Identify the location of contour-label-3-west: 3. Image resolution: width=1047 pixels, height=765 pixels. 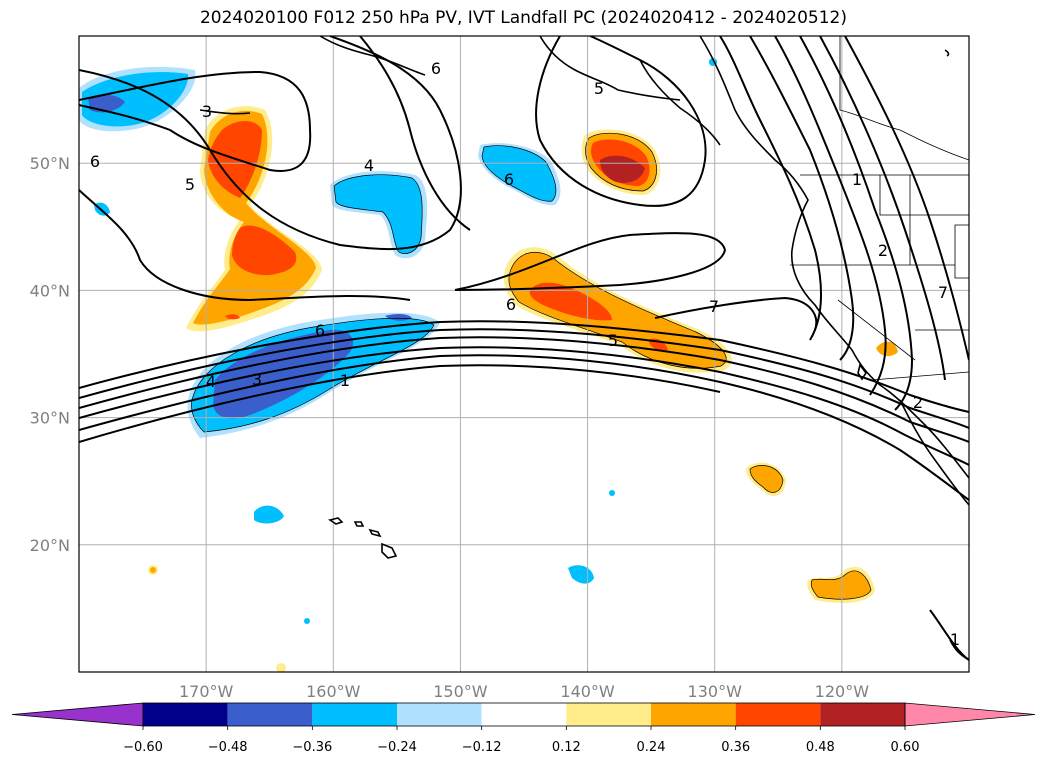
(207, 111).